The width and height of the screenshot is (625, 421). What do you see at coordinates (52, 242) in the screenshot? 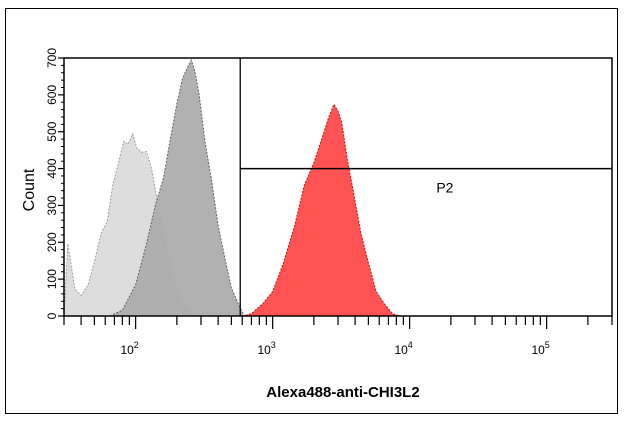
I see `y-tick-label: 200` at bounding box center [52, 242].